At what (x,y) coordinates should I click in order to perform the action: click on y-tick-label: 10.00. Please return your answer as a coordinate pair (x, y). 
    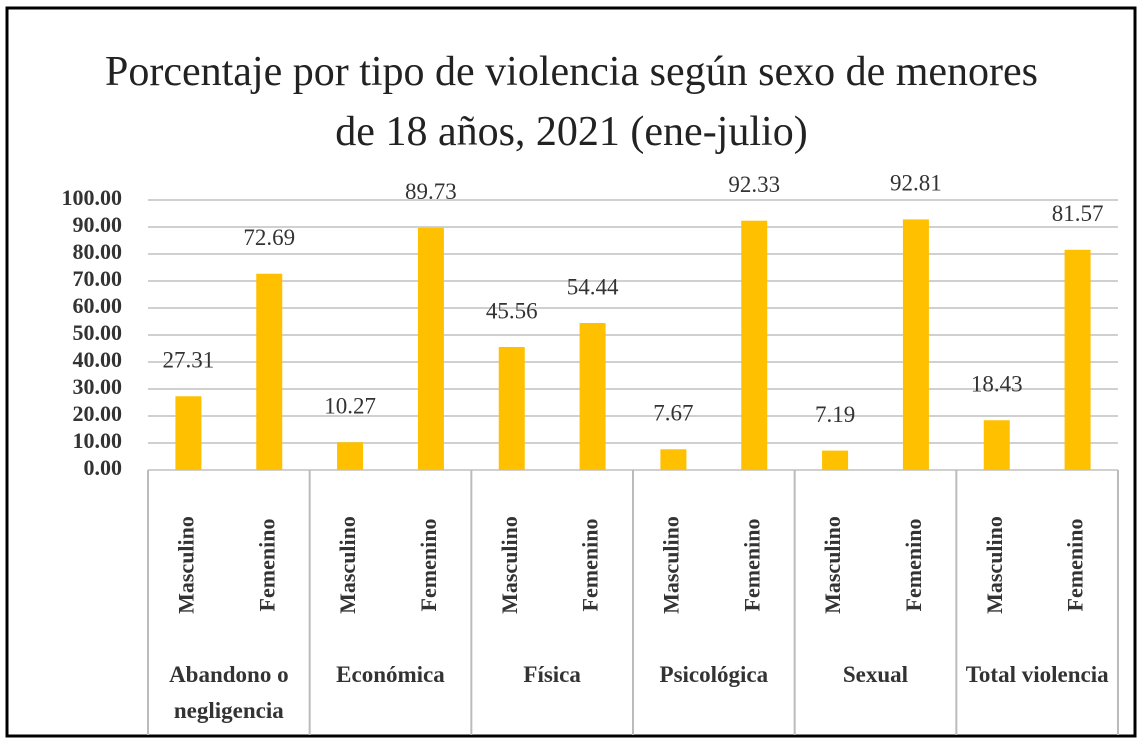
    Looking at the image, I should click on (98, 440).